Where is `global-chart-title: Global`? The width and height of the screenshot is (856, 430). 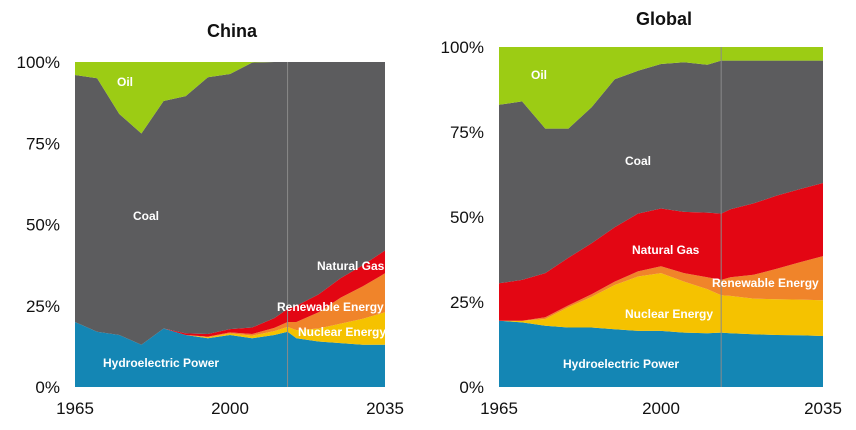 global-chart-title: Global is located at coordinates (664, 19).